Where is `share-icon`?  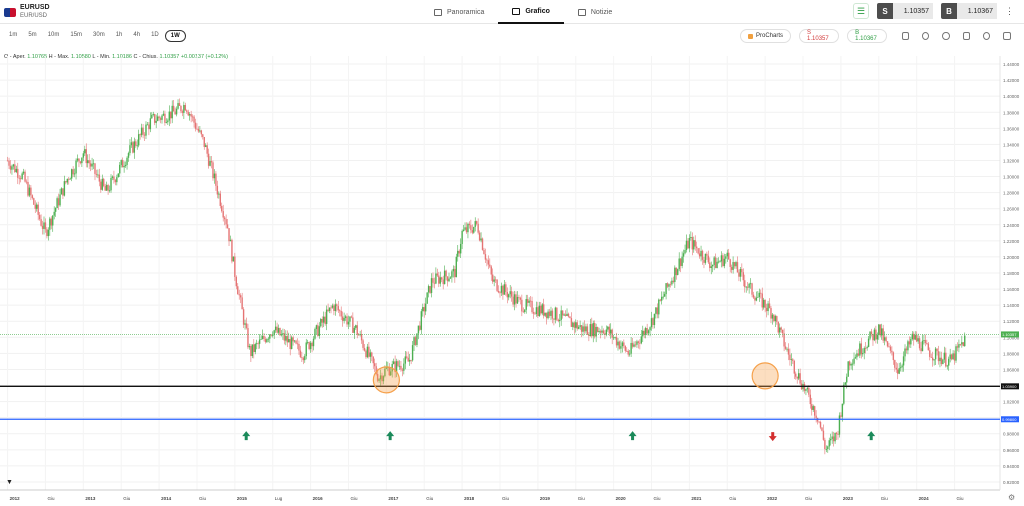 share-icon is located at coordinates (1007, 36).